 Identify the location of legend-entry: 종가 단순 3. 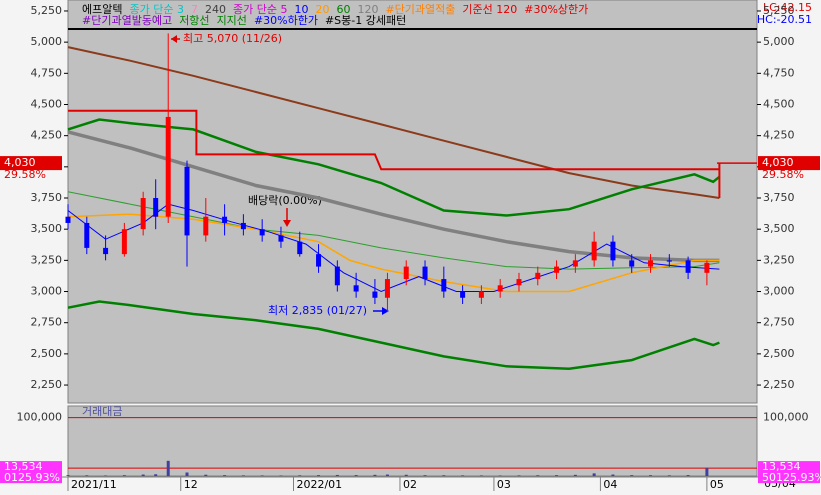
(156, 9).